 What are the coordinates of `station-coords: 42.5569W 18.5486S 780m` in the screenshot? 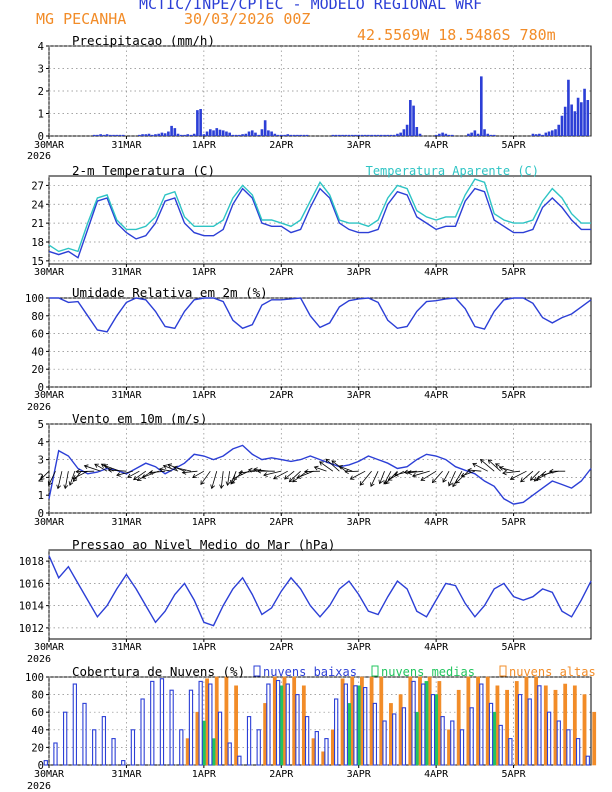 It's located at (456, 35).